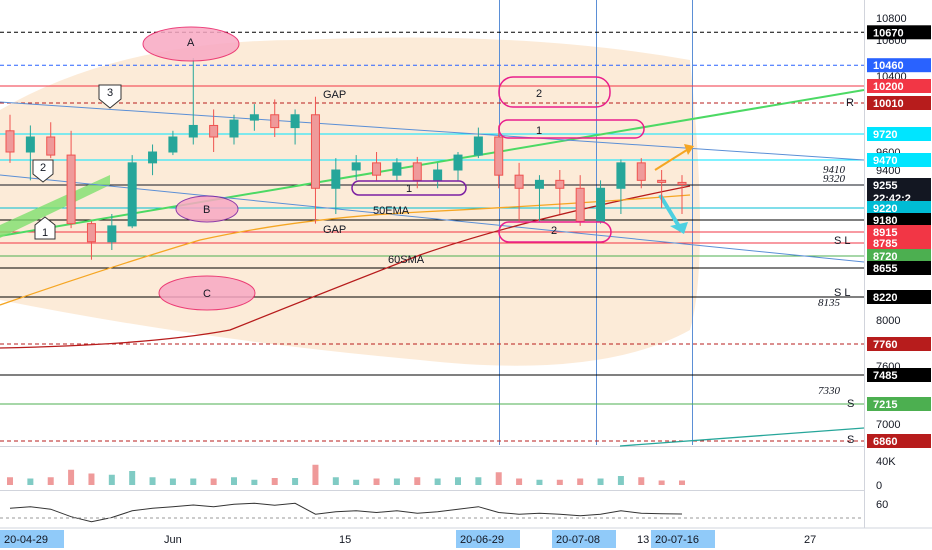 The image size is (932, 550). What do you see at coordinates (45, 233) in the screenshot?
I see `wave-1-left-label: 1` at bounding box center [45, 233].